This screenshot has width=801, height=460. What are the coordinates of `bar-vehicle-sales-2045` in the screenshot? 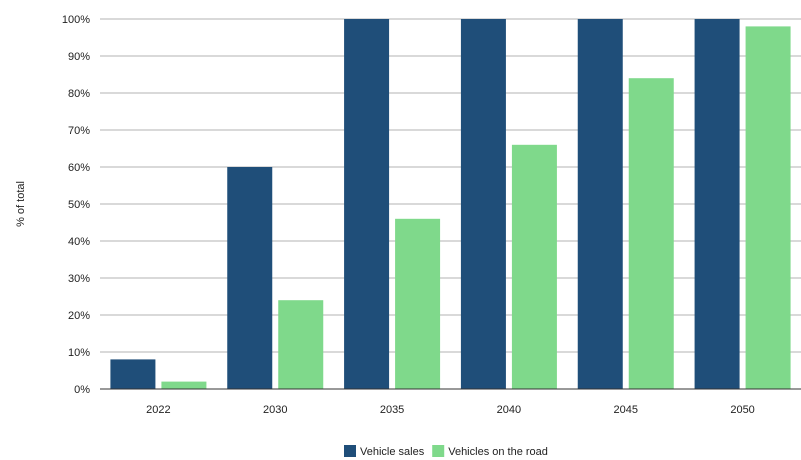 It's located at (600, 204).